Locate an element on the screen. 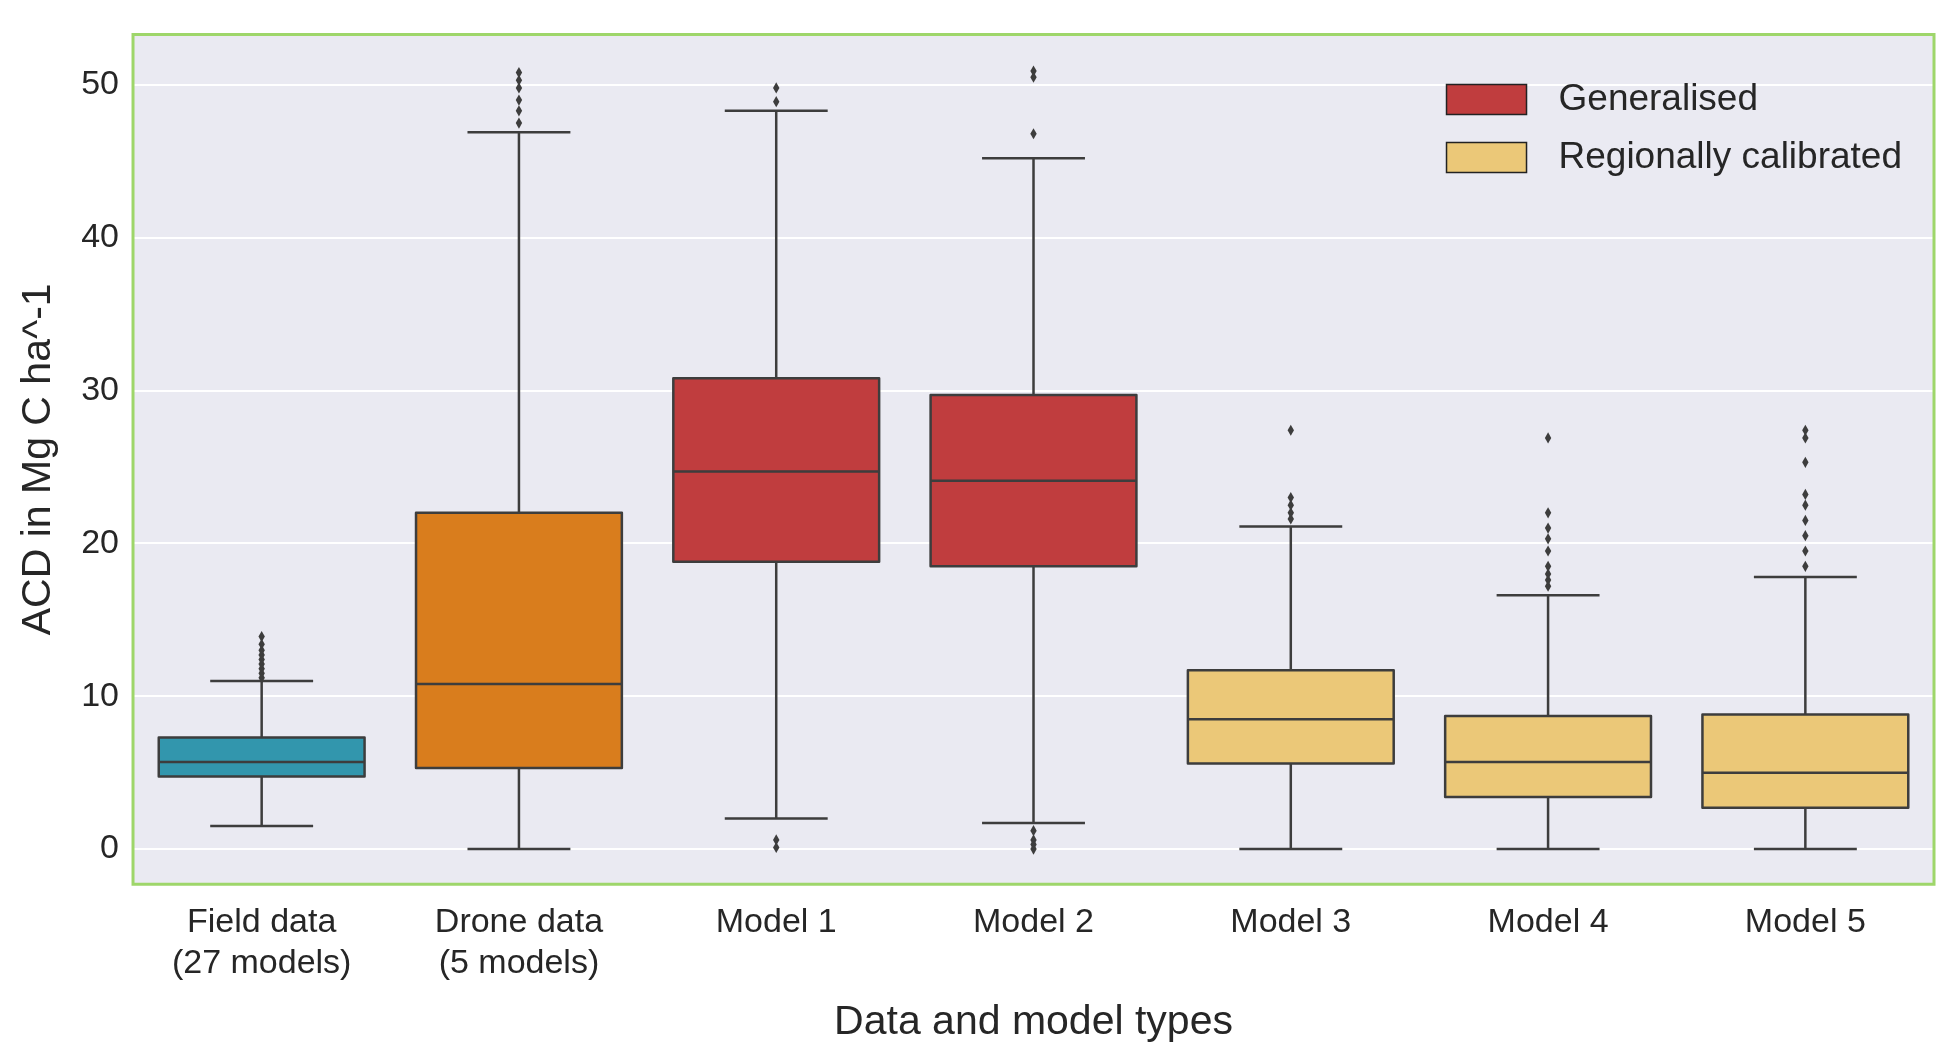 This screenshot has width=1936, height=1061. x-tick-label: Drone data (5 models) is located at coordinates (519, 940).